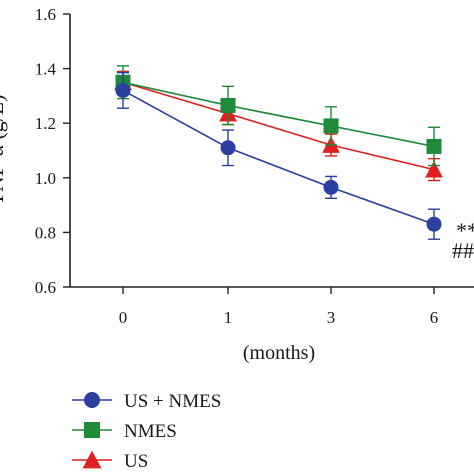 Image resolution: width=474 pixels, height=474 pixels. What do you see at coordinates (45, 232) in the screenshot?
I see `y-tick-label: 0.8` at bounding box center [45, 232].